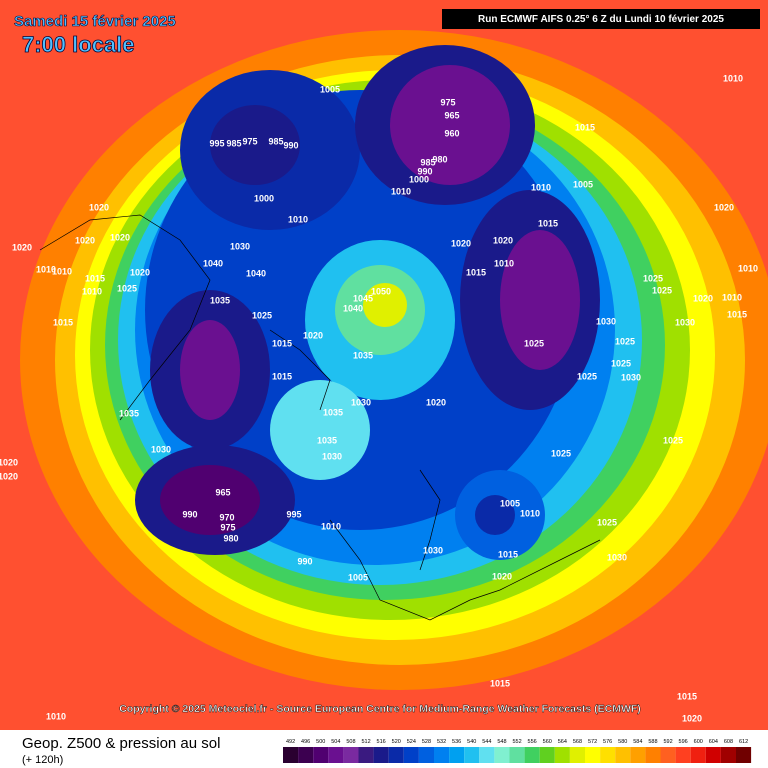  Describe the element at coordinates (78, 44) in the screenshot. I see `time: 7:00 locale` at that location.